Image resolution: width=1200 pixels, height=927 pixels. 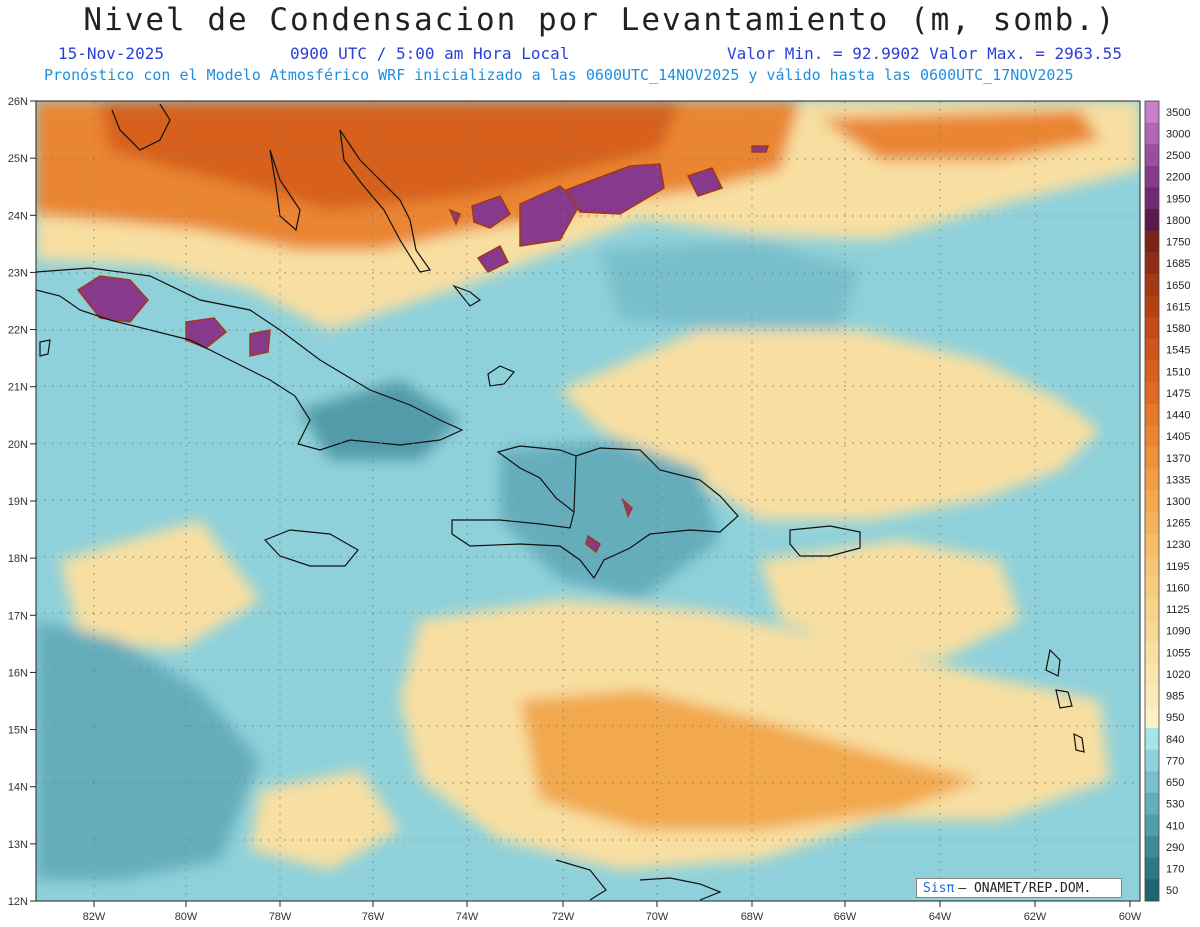 I want to click on lat-tick-label: 17N, so click(x=18, y=616).